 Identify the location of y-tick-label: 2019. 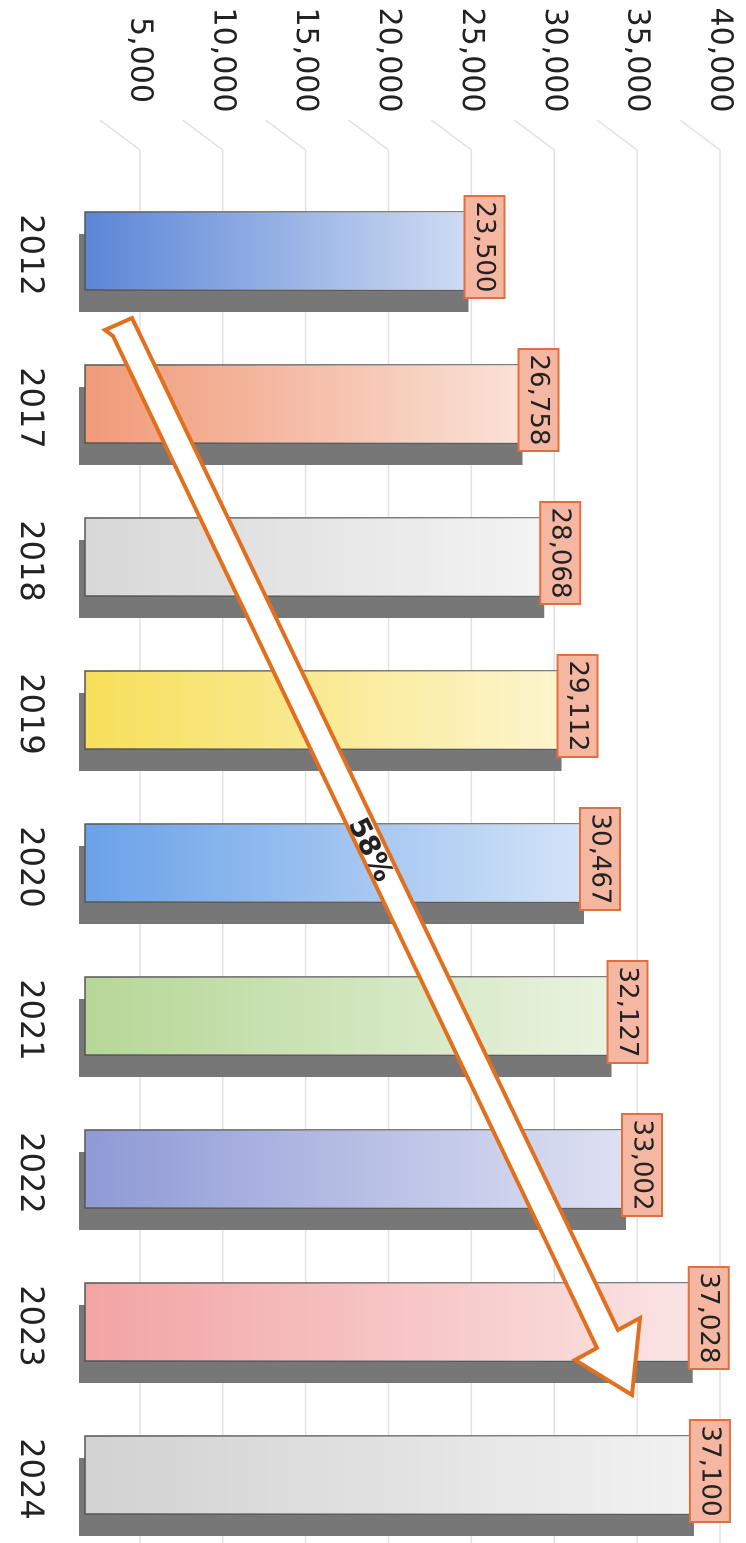
(32, 713).